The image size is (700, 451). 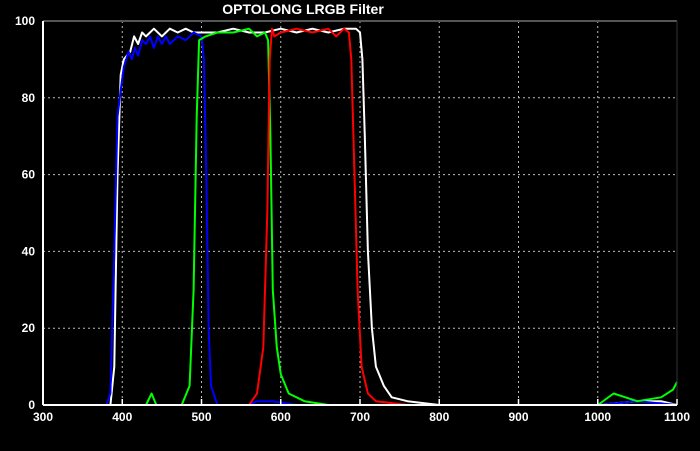 What do you see at coordinates (29, 98) in the screenshot?
I see `y-tick-label: 80` at bounding box center [29, 98].